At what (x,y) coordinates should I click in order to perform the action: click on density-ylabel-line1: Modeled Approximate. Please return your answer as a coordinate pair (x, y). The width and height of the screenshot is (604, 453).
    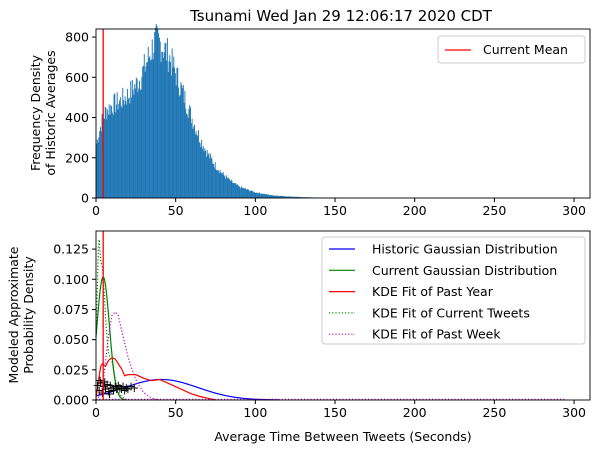
    Looking at the image, I should click on (13, 314).